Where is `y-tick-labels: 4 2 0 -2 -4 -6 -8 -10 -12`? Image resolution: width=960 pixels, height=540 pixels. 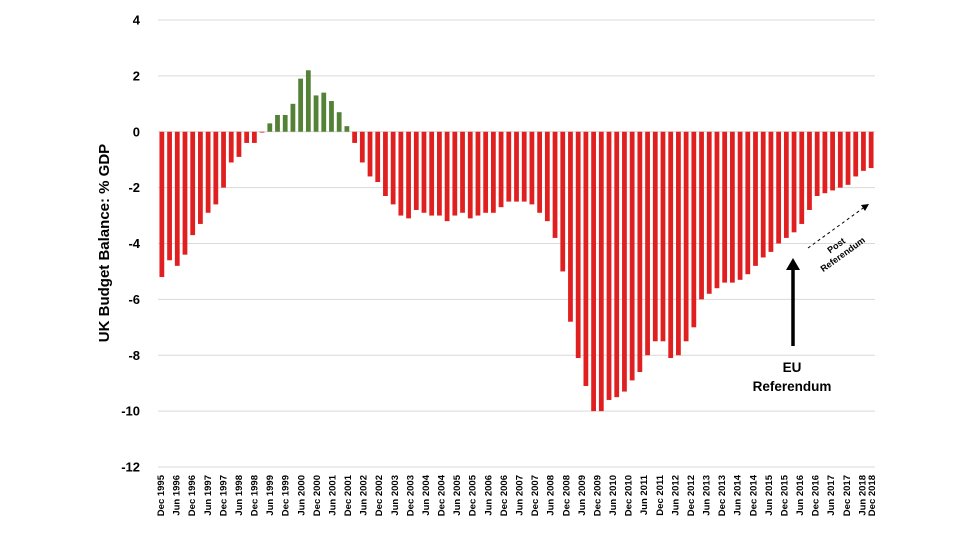 y-tick-labels: 4 2 0 -2 -4 -6 -8 -10 -12 is located at coordinates (131, 244).